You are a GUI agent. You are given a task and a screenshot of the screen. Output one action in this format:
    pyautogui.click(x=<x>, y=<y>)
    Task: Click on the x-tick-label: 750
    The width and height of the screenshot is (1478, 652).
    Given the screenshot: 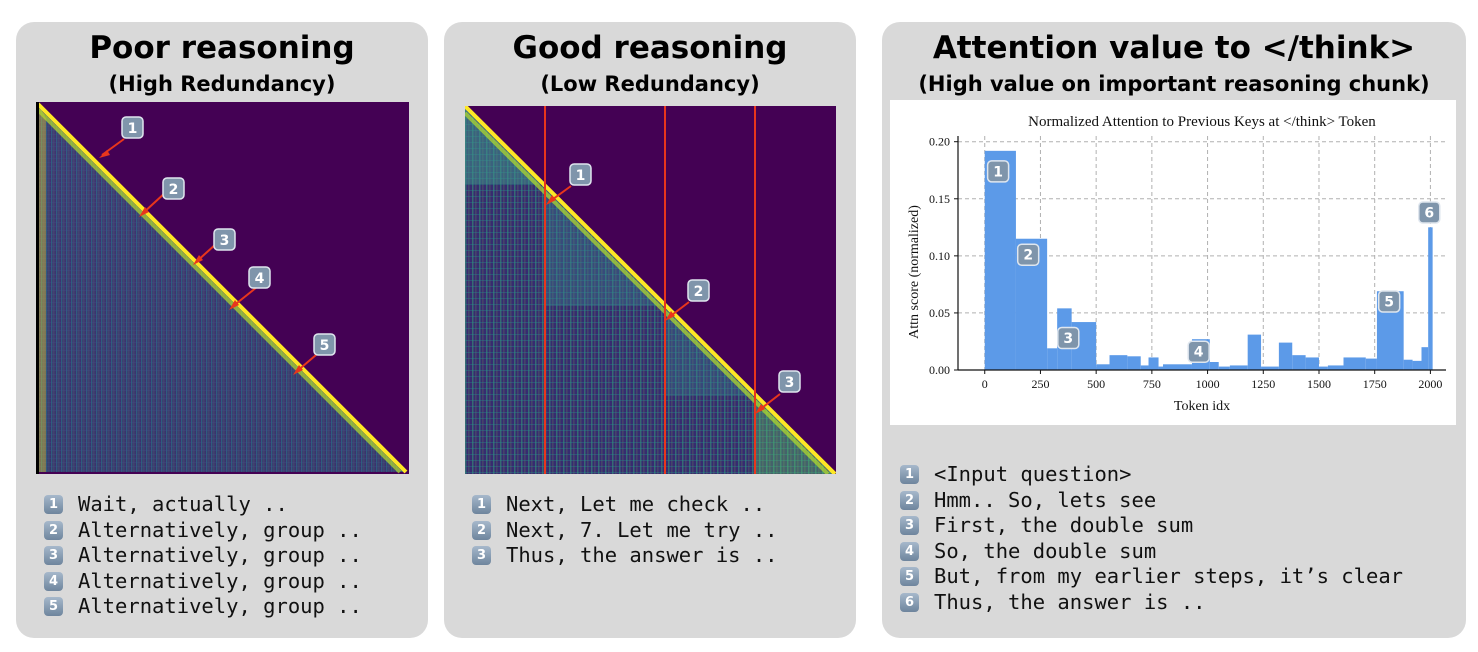 What is the action you would take?
    pyautogui.click(x=1152, y=384)
    